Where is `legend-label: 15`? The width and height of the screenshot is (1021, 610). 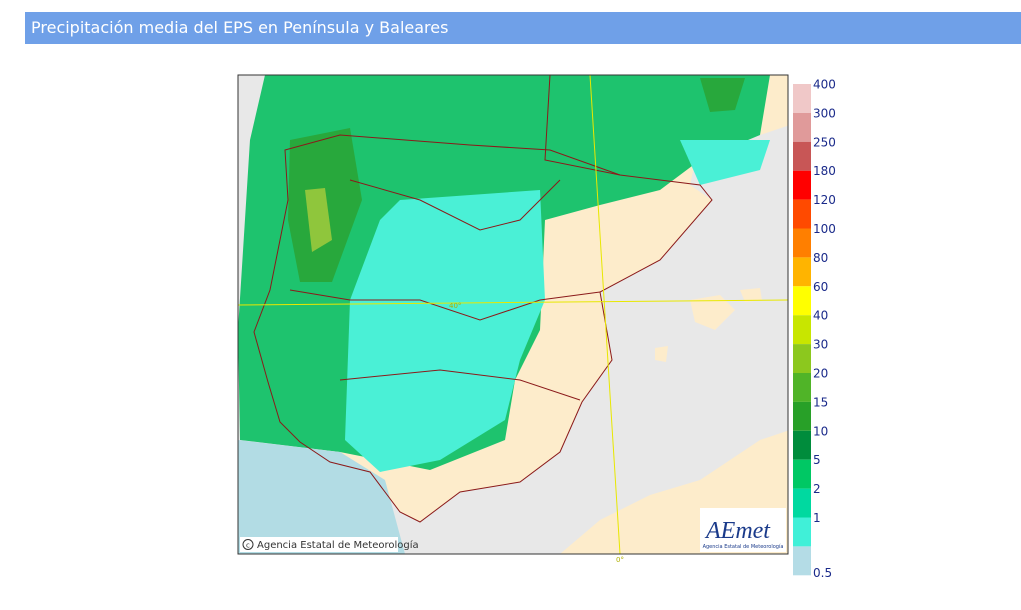
legend-label: 15 is located at coordinates (820, 402).